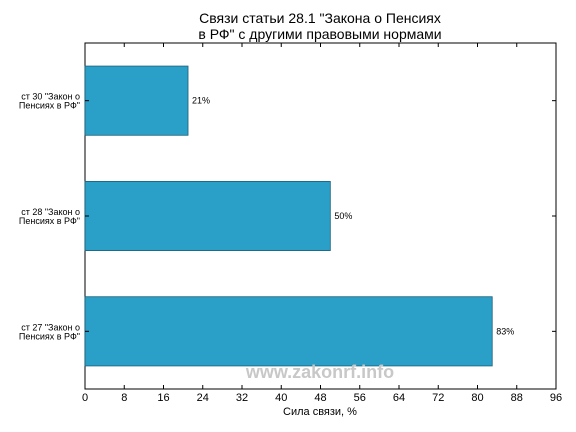 The width and height of the screenshot is (576, 432). I want to click on x-tick-label-11: 88, so click(517, 398).